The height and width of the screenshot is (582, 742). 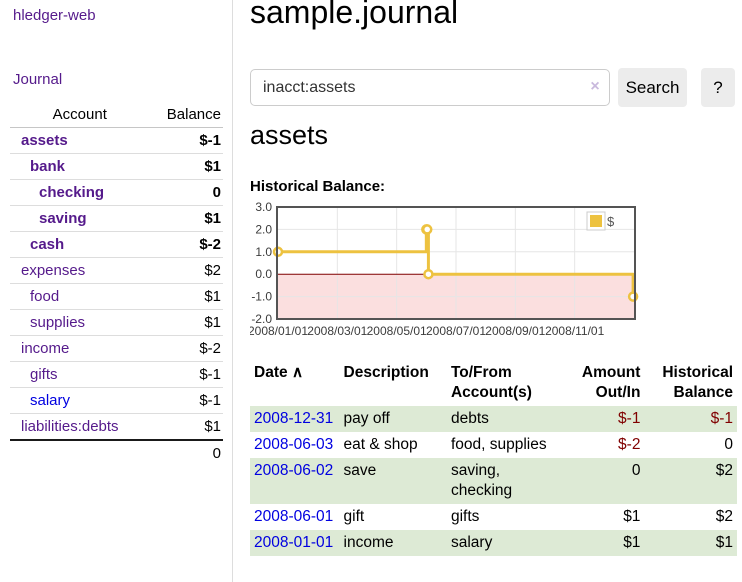 What do you see at coordinates (116, 296) in the screenshot?
I see `account-row: food $1` at bounding box center [116, 296].